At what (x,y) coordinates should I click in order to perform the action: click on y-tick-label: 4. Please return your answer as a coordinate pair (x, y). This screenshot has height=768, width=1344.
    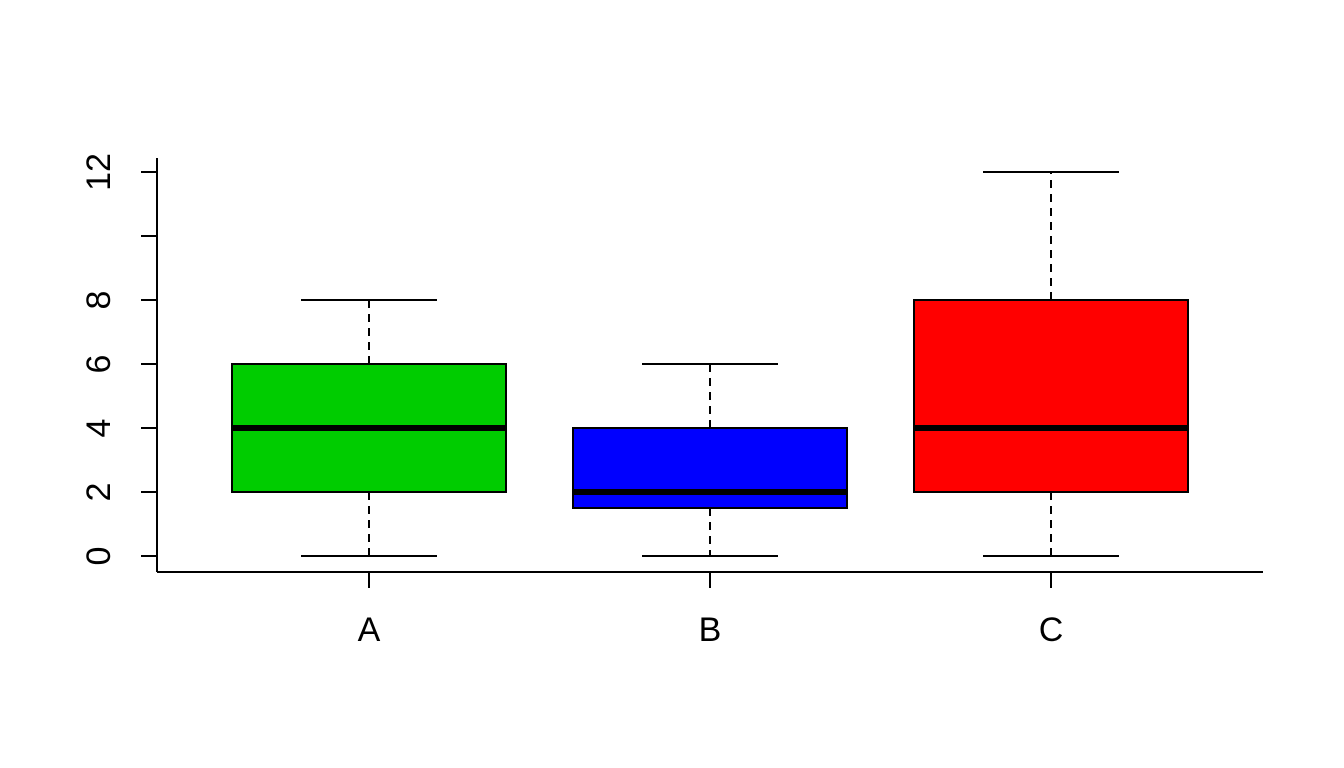
    Looking at the image, I should click on (99, 428).